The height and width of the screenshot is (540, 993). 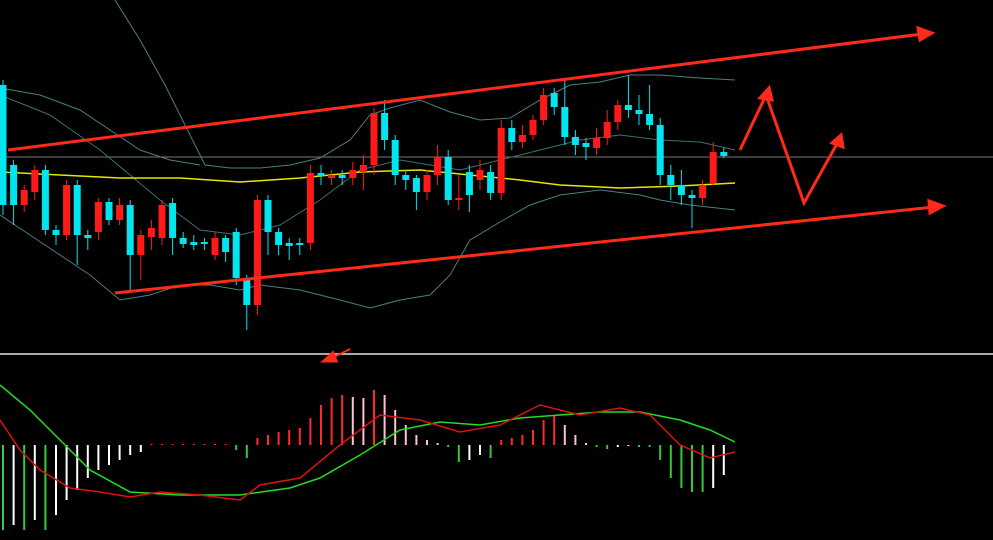 I want to click on upper-band-left, so click(x=100, y=126).